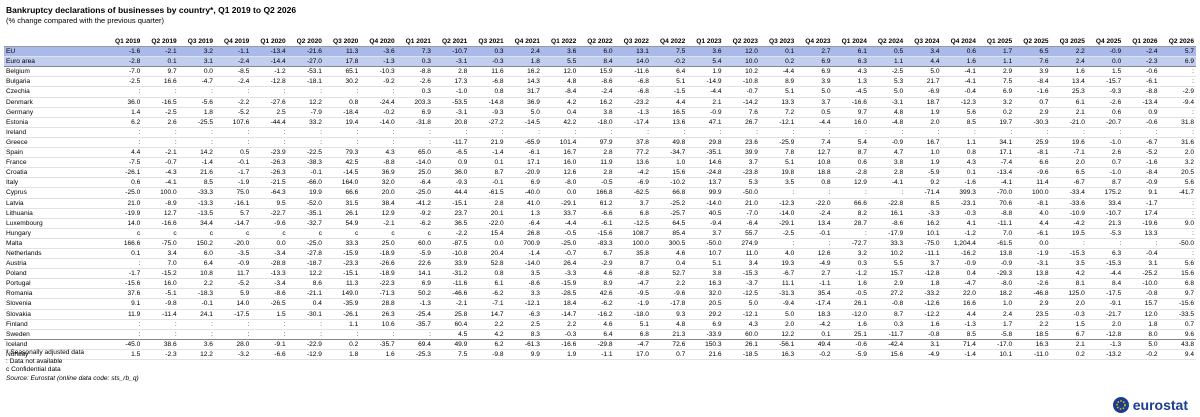  Describe the element at coordinates (414, 173) in the screenshot. I see `cell: 25.0` at that location.